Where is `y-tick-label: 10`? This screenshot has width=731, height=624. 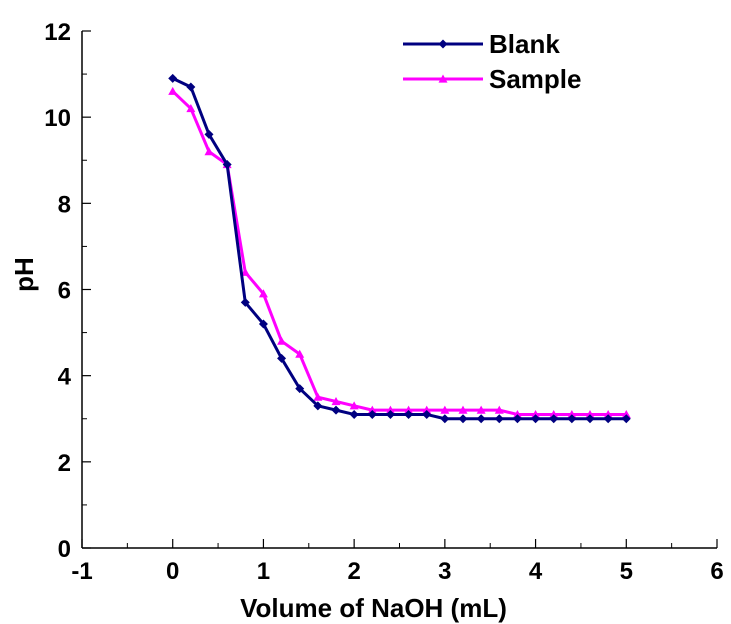 y-tick-label: 10 is located at coordinates (57, 118).